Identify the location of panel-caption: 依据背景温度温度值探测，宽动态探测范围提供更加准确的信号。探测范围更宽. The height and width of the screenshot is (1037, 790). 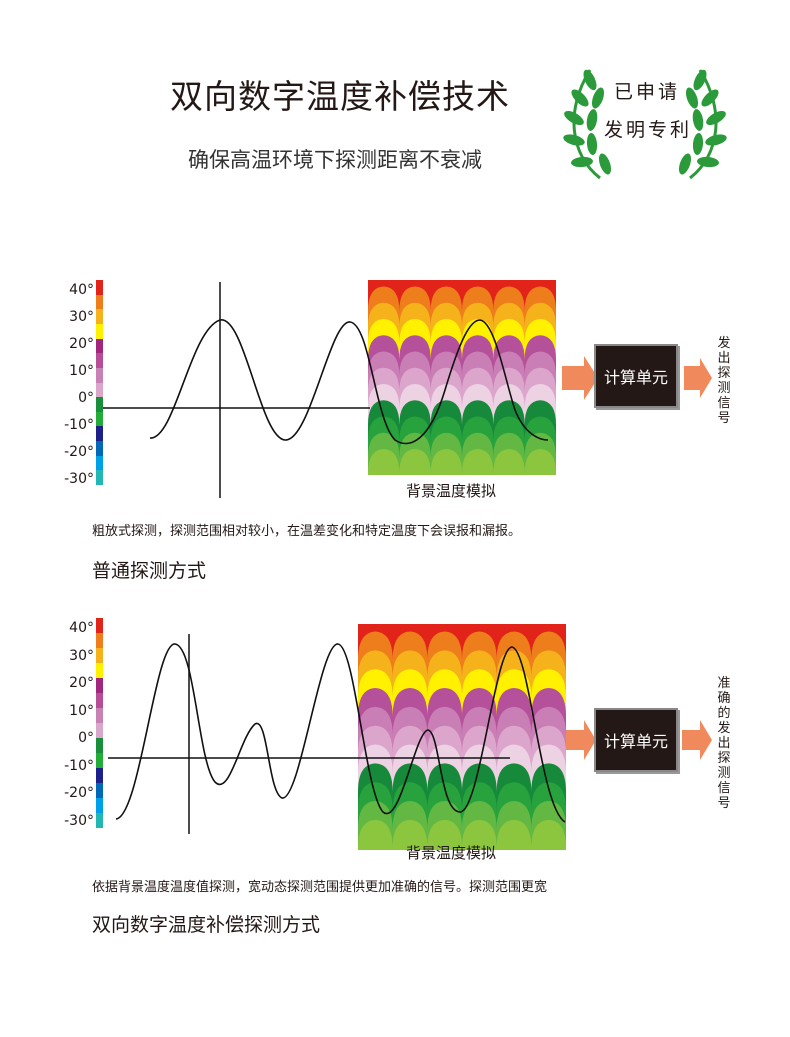
(320, 887).